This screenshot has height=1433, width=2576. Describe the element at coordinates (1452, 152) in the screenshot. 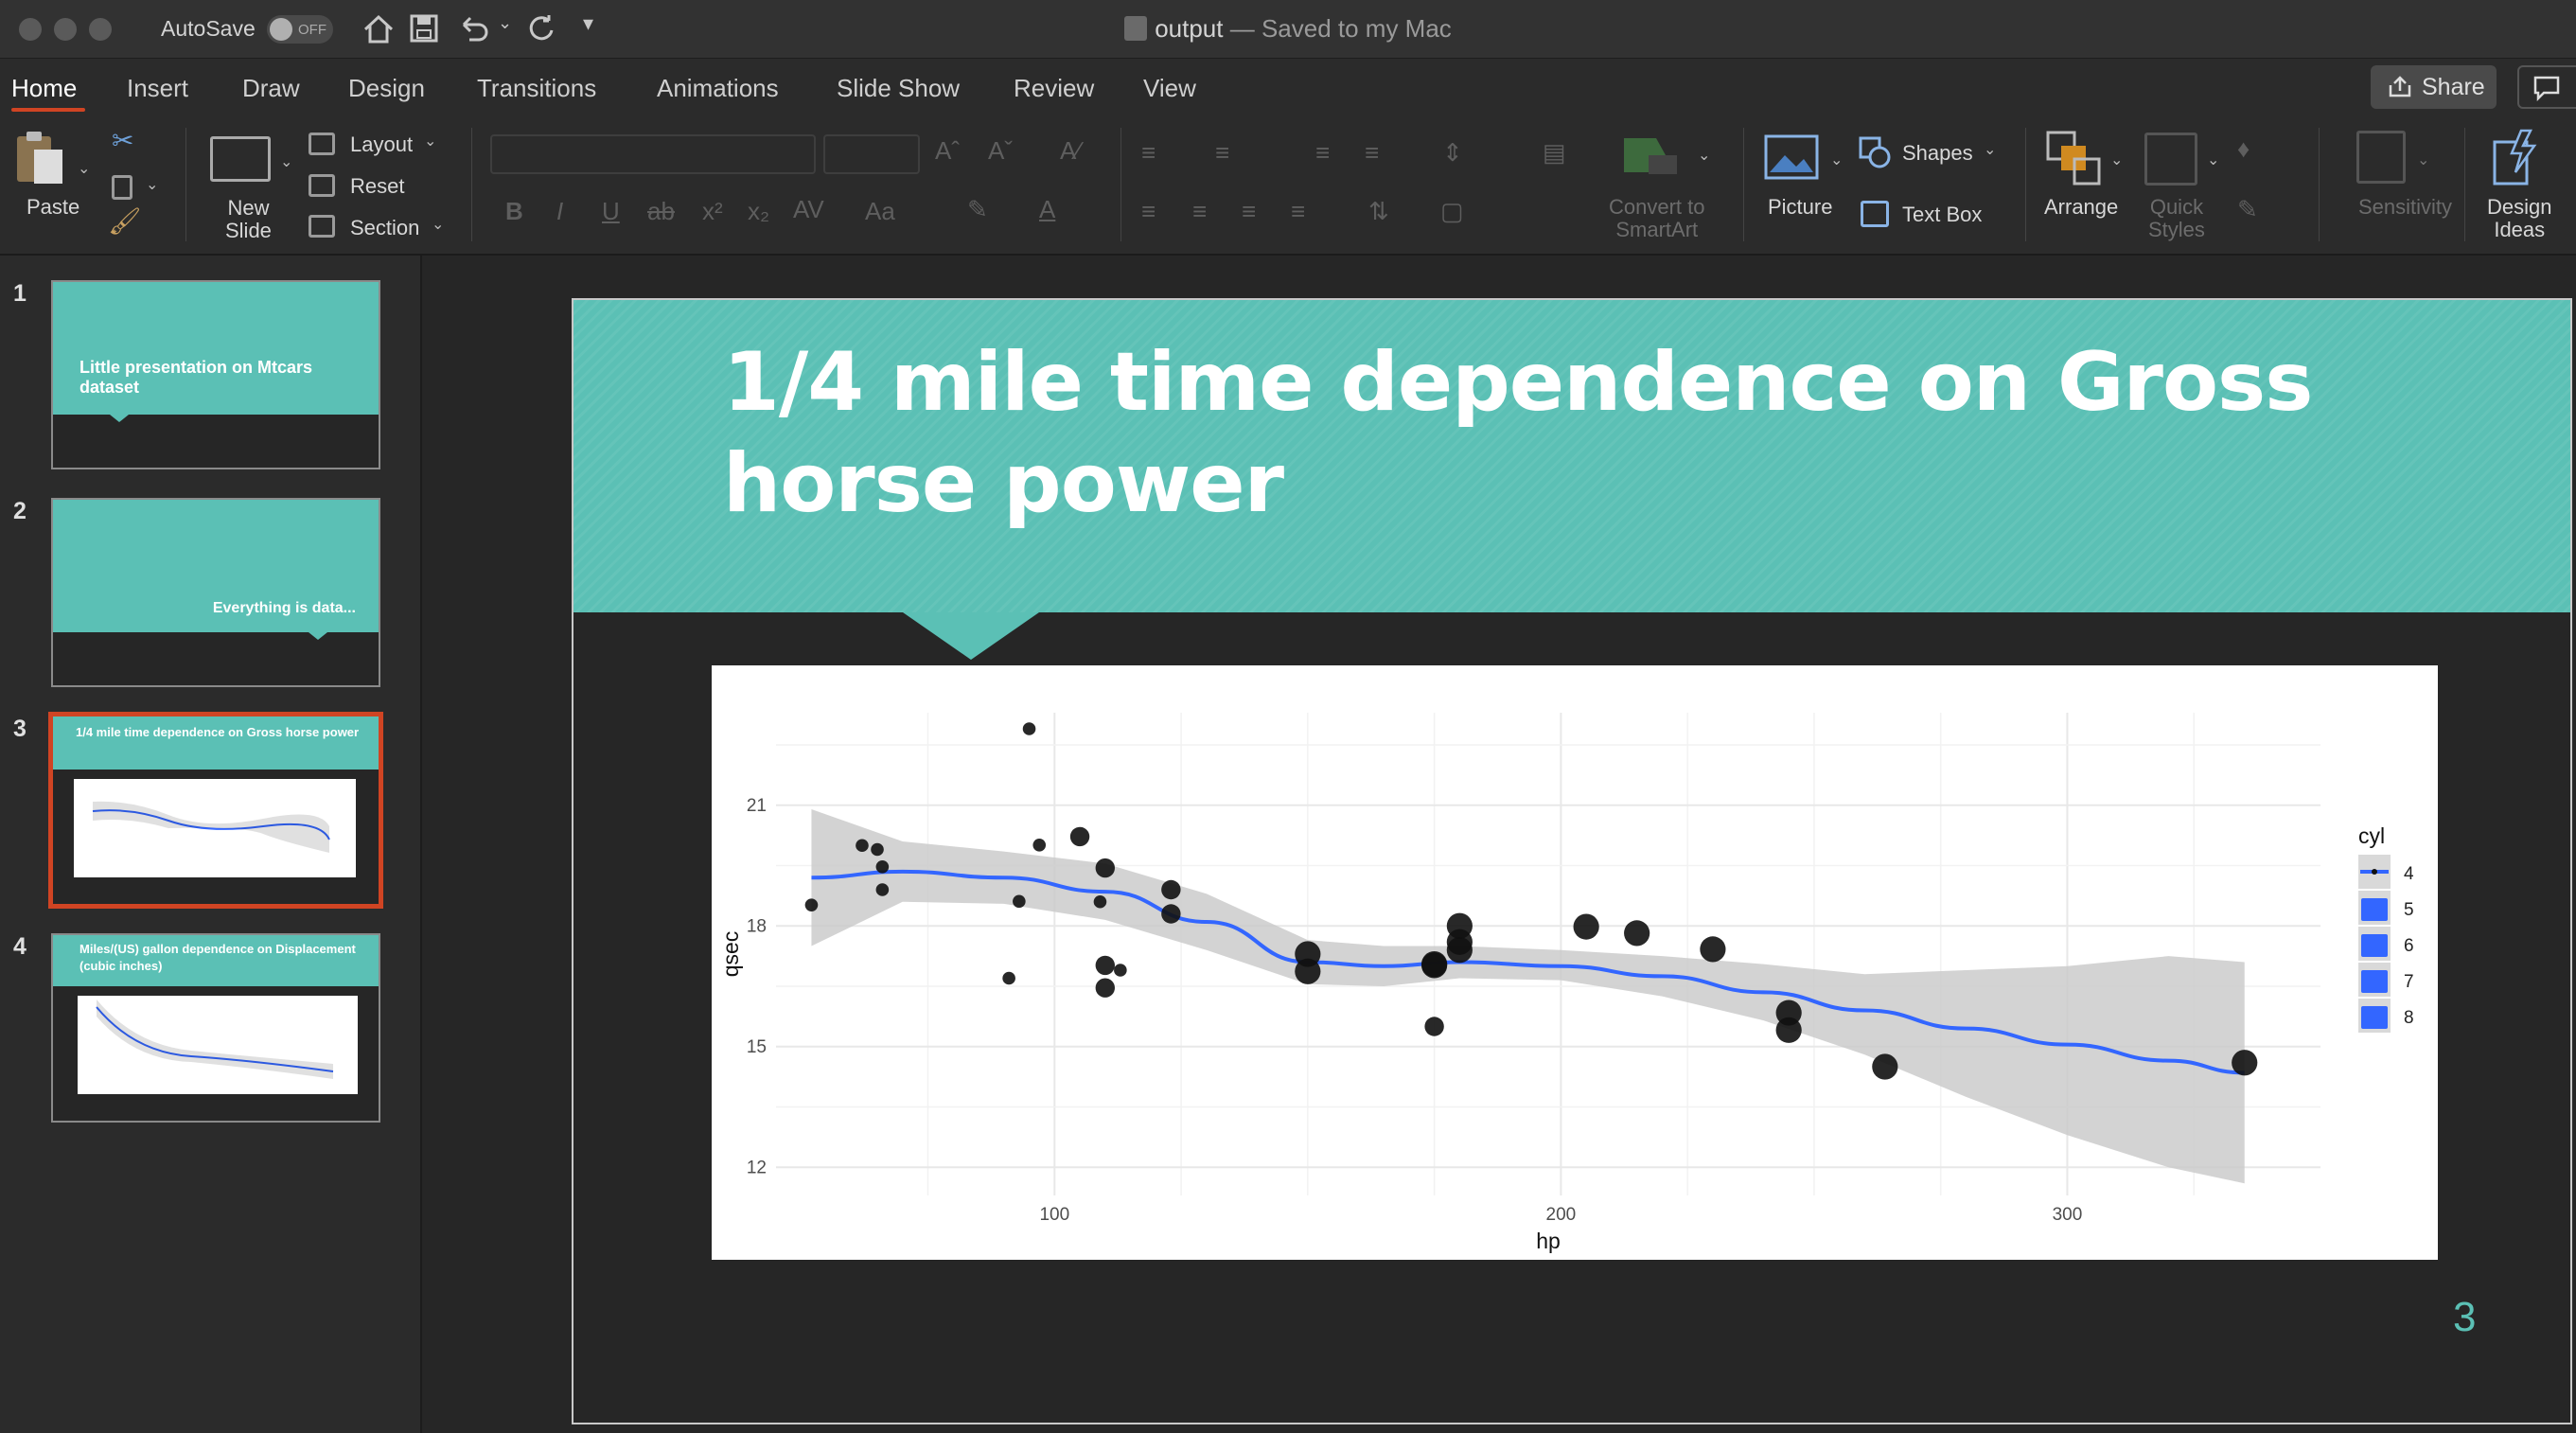

I see `line-spacing-icon: ⇕` at that location.